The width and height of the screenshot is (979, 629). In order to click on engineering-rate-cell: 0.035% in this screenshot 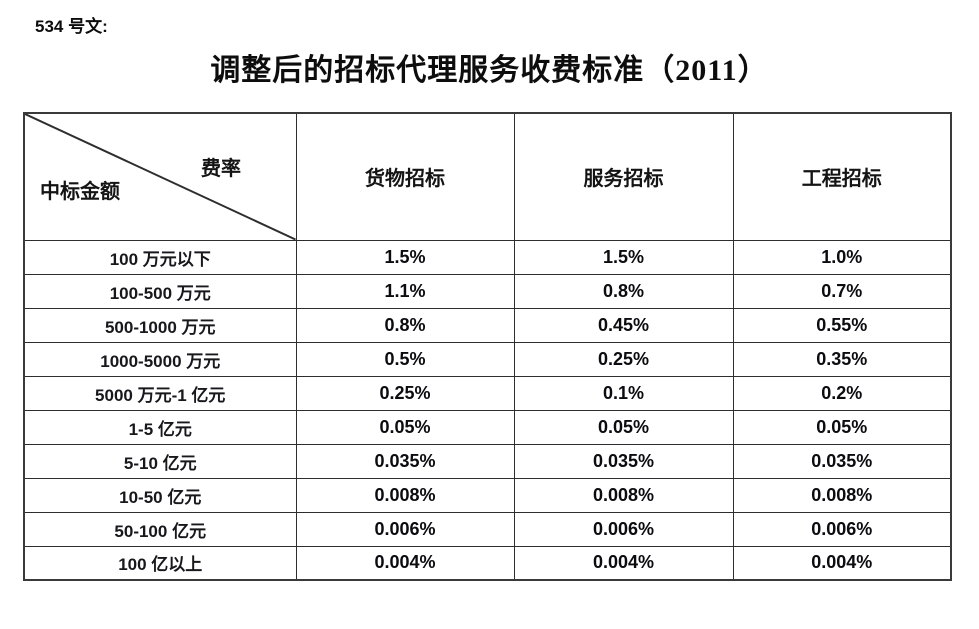, I will do `click(842, 461)`.